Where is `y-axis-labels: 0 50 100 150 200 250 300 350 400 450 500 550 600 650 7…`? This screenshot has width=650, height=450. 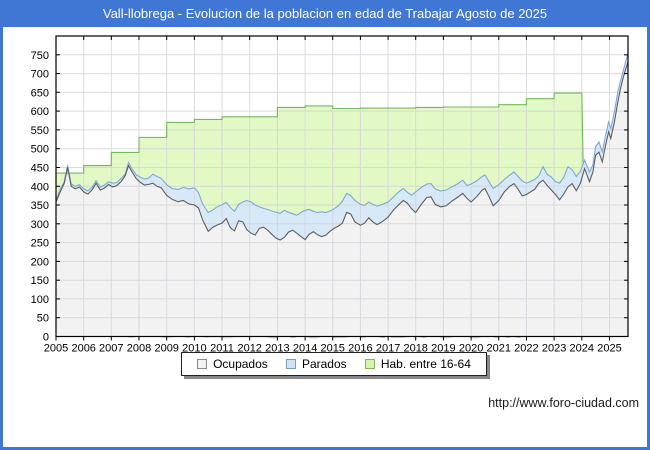
y-axis-labels: 0 50 100 150 200 250 300 350 400 450 500 550 600 650 7… is located at coordinates (40, 197).